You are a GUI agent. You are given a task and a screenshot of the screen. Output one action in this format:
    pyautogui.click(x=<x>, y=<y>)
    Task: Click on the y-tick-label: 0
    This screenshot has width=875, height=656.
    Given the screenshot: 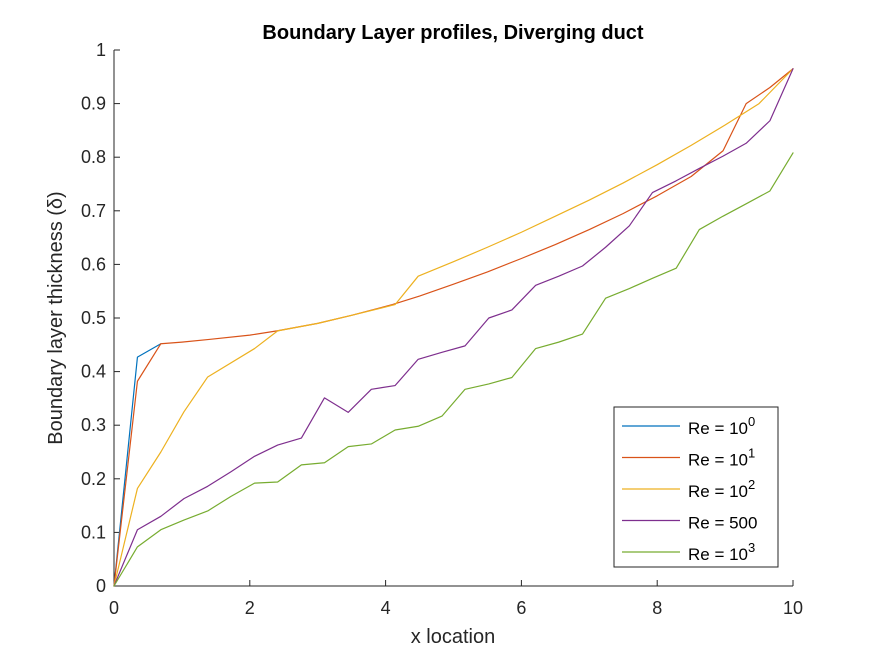 What is the action you would take?
    pyautogui.click(x=101, y=586)
    